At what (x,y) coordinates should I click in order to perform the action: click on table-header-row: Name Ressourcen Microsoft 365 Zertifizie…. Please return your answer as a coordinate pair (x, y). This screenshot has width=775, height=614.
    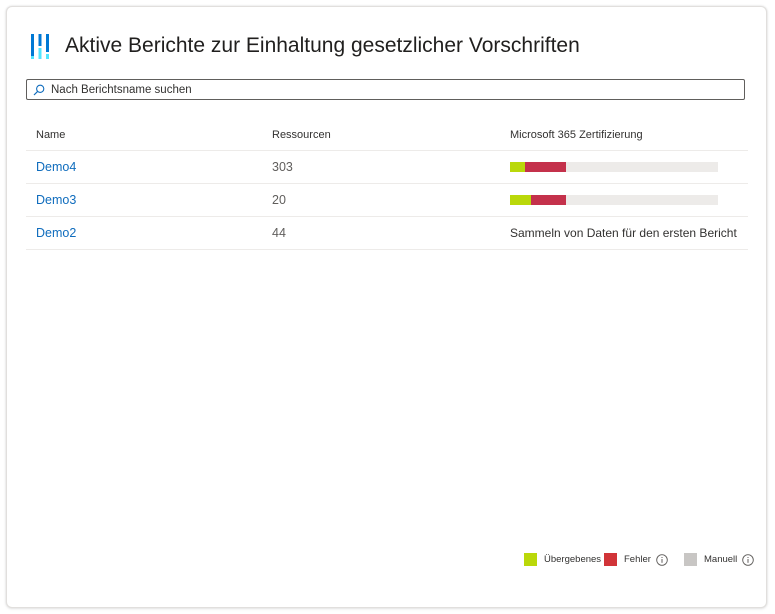
    Looking at the image, I should click on (387, 135).